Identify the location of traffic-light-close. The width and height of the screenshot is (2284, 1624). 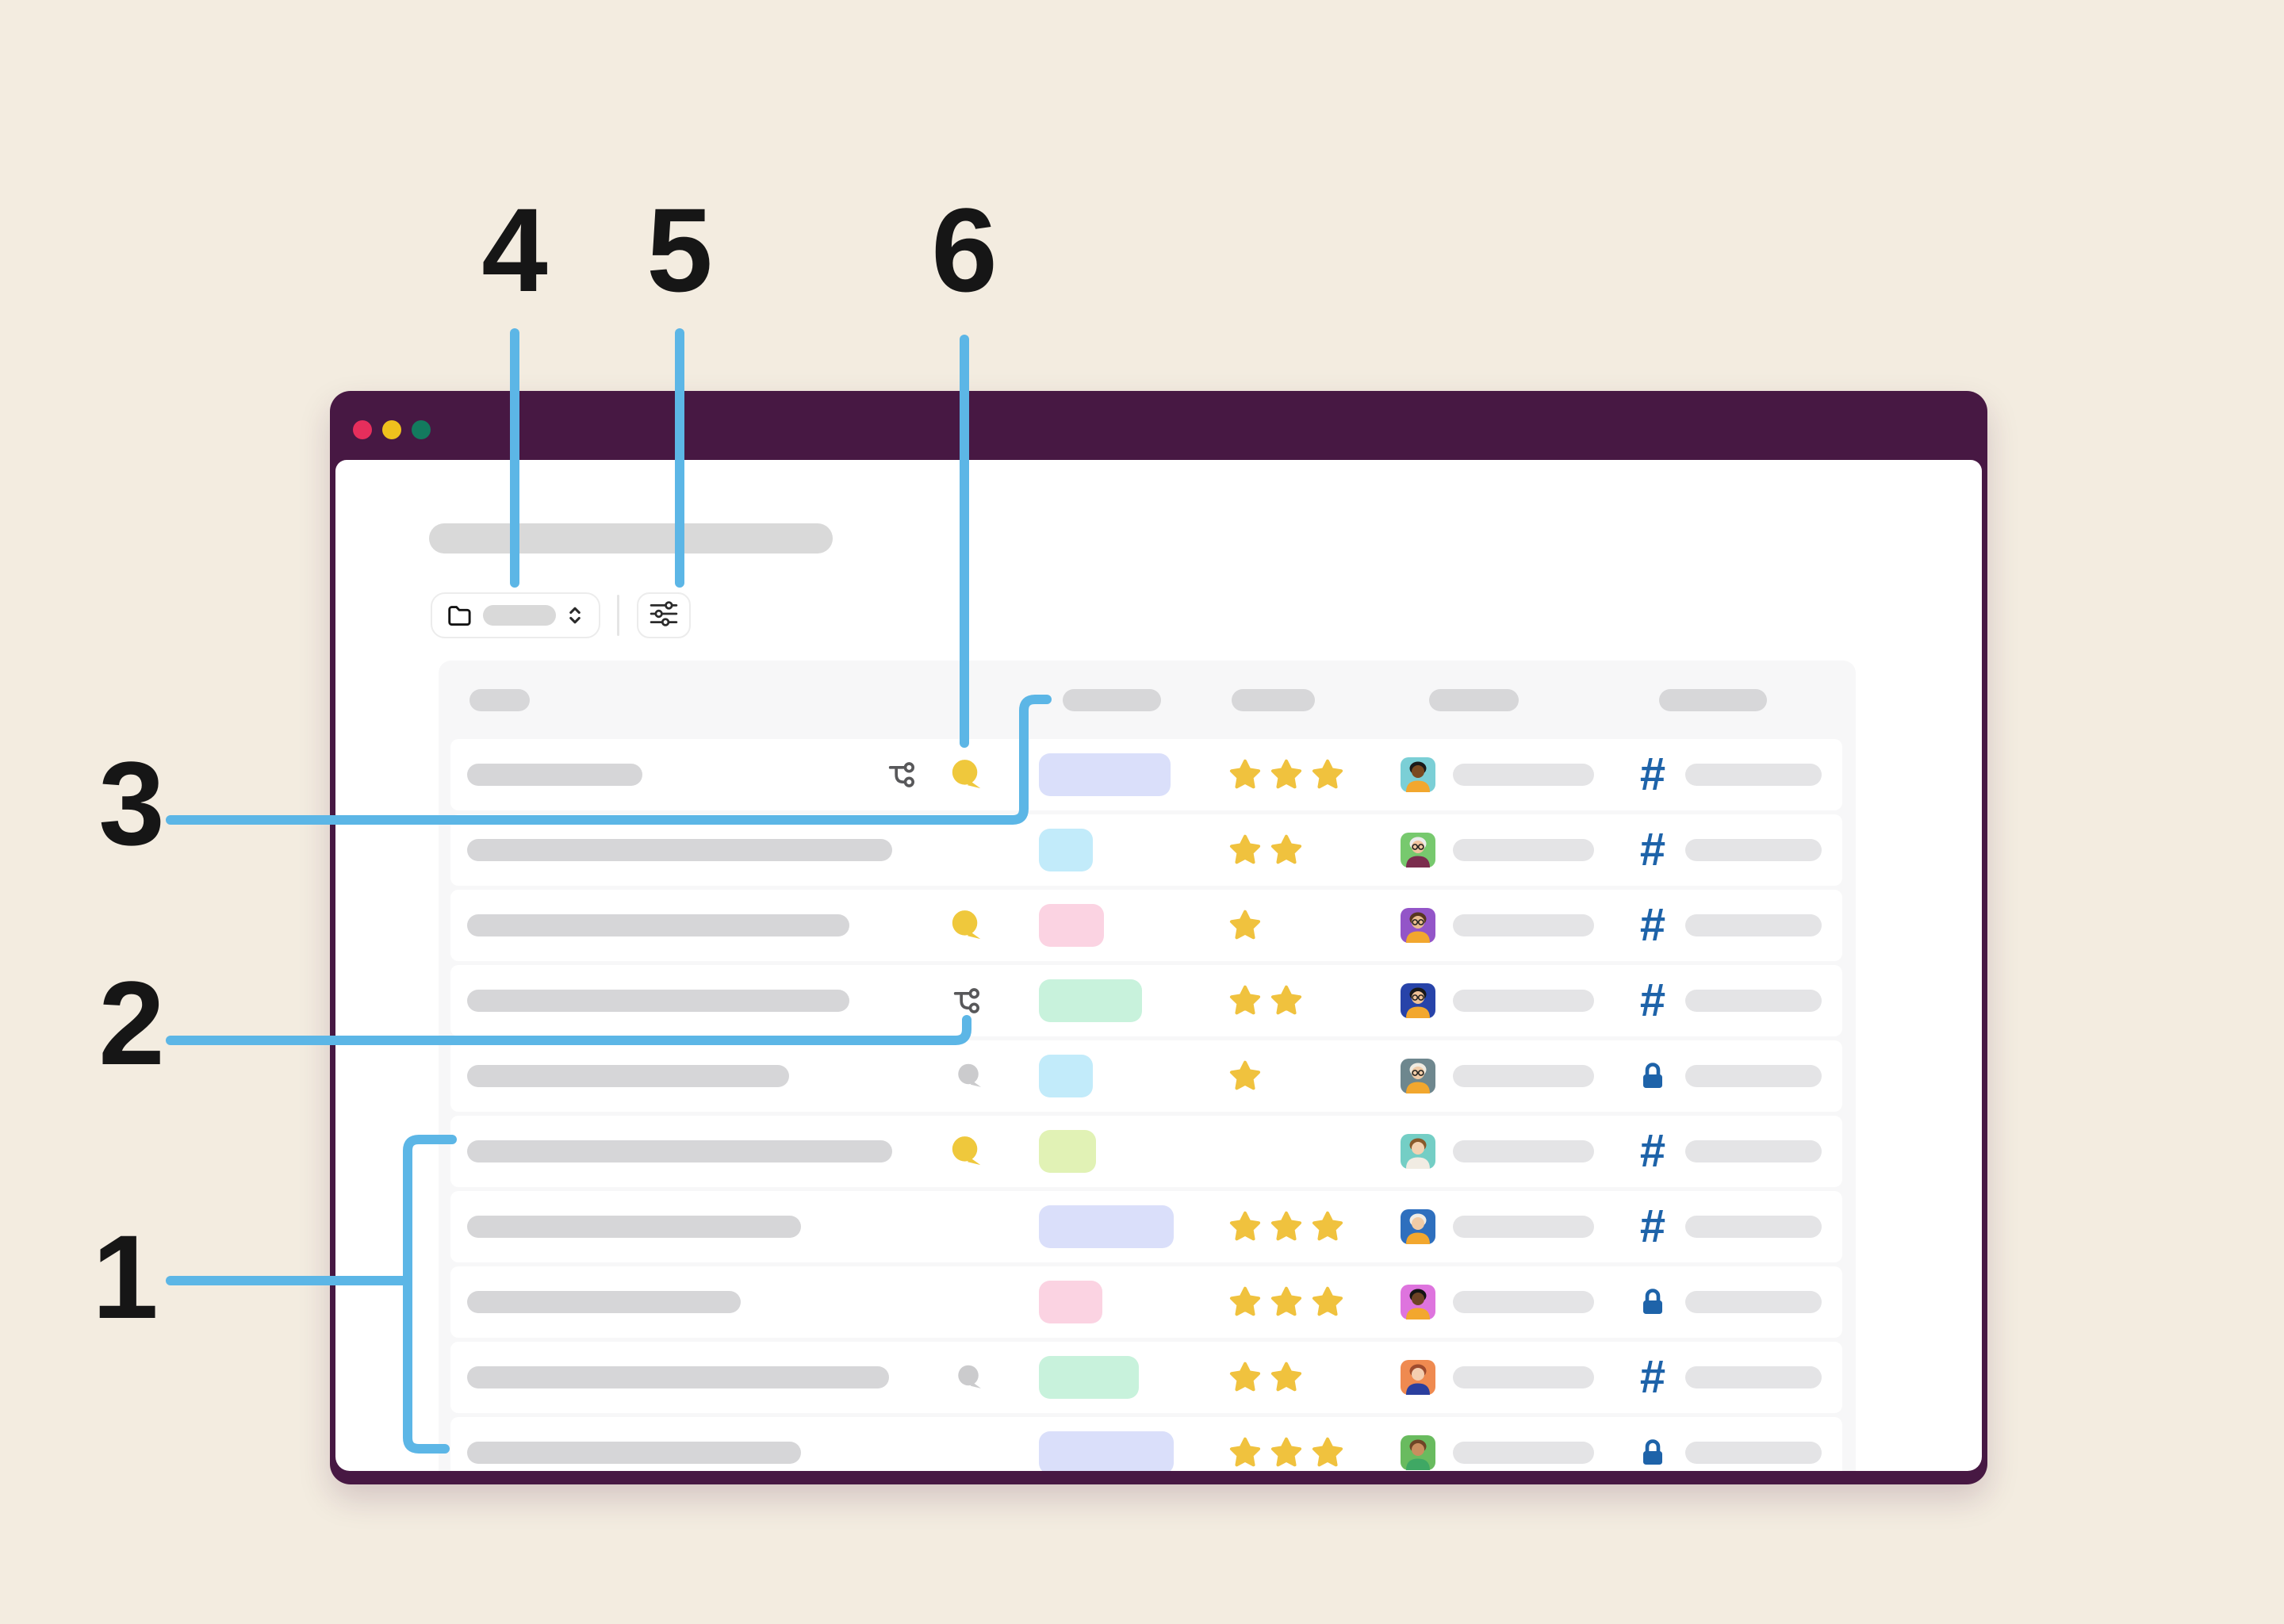
(362, 429).